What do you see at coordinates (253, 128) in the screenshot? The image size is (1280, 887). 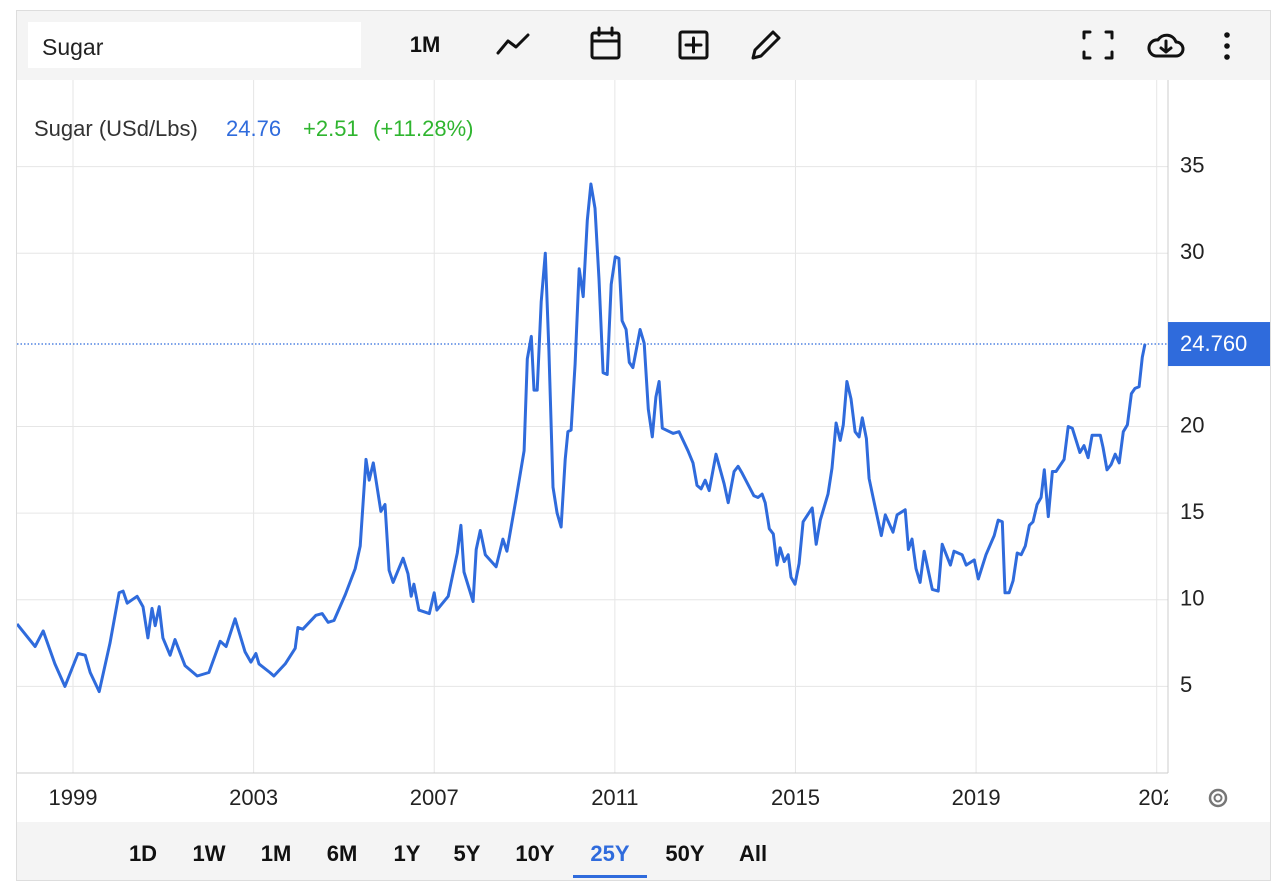 I see `legend-last: 24.76` at bounding box center [253, 128].